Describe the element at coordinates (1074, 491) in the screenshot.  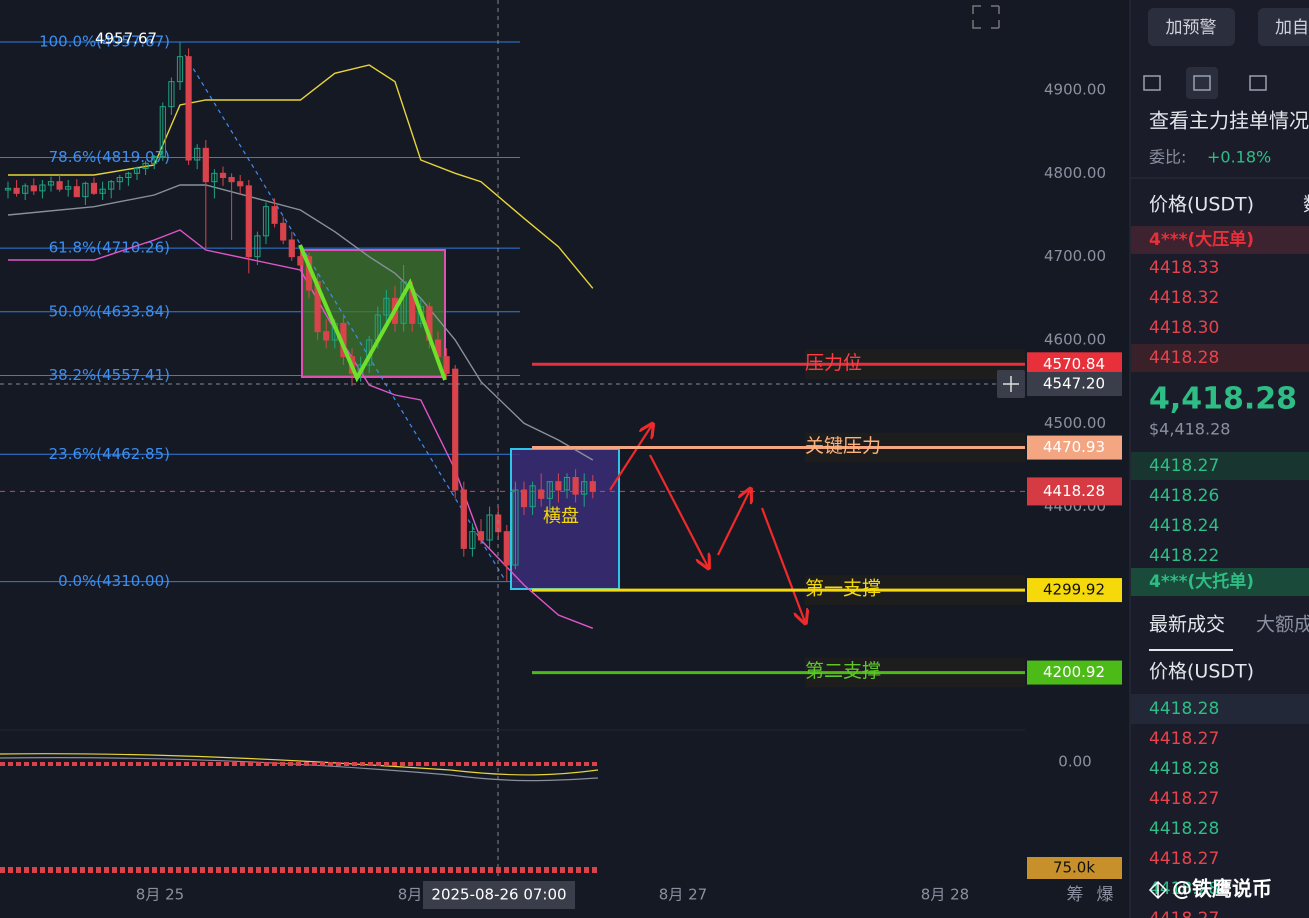
I see `last-price-text: 4418.28` at that location.